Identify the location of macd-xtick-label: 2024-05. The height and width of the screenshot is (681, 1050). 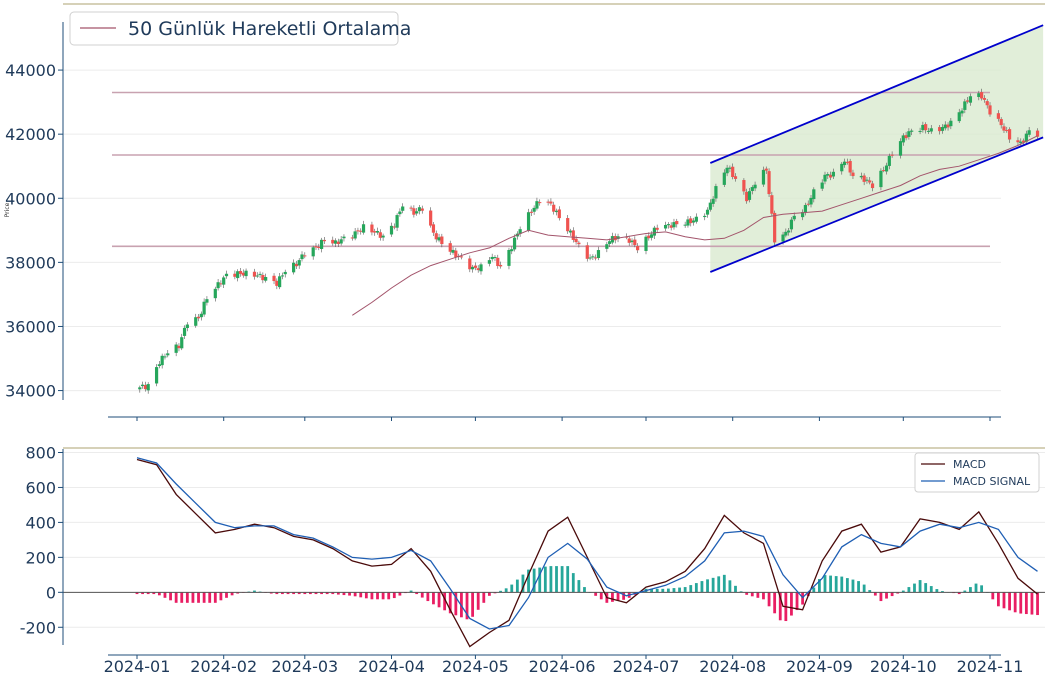
(475, 666).